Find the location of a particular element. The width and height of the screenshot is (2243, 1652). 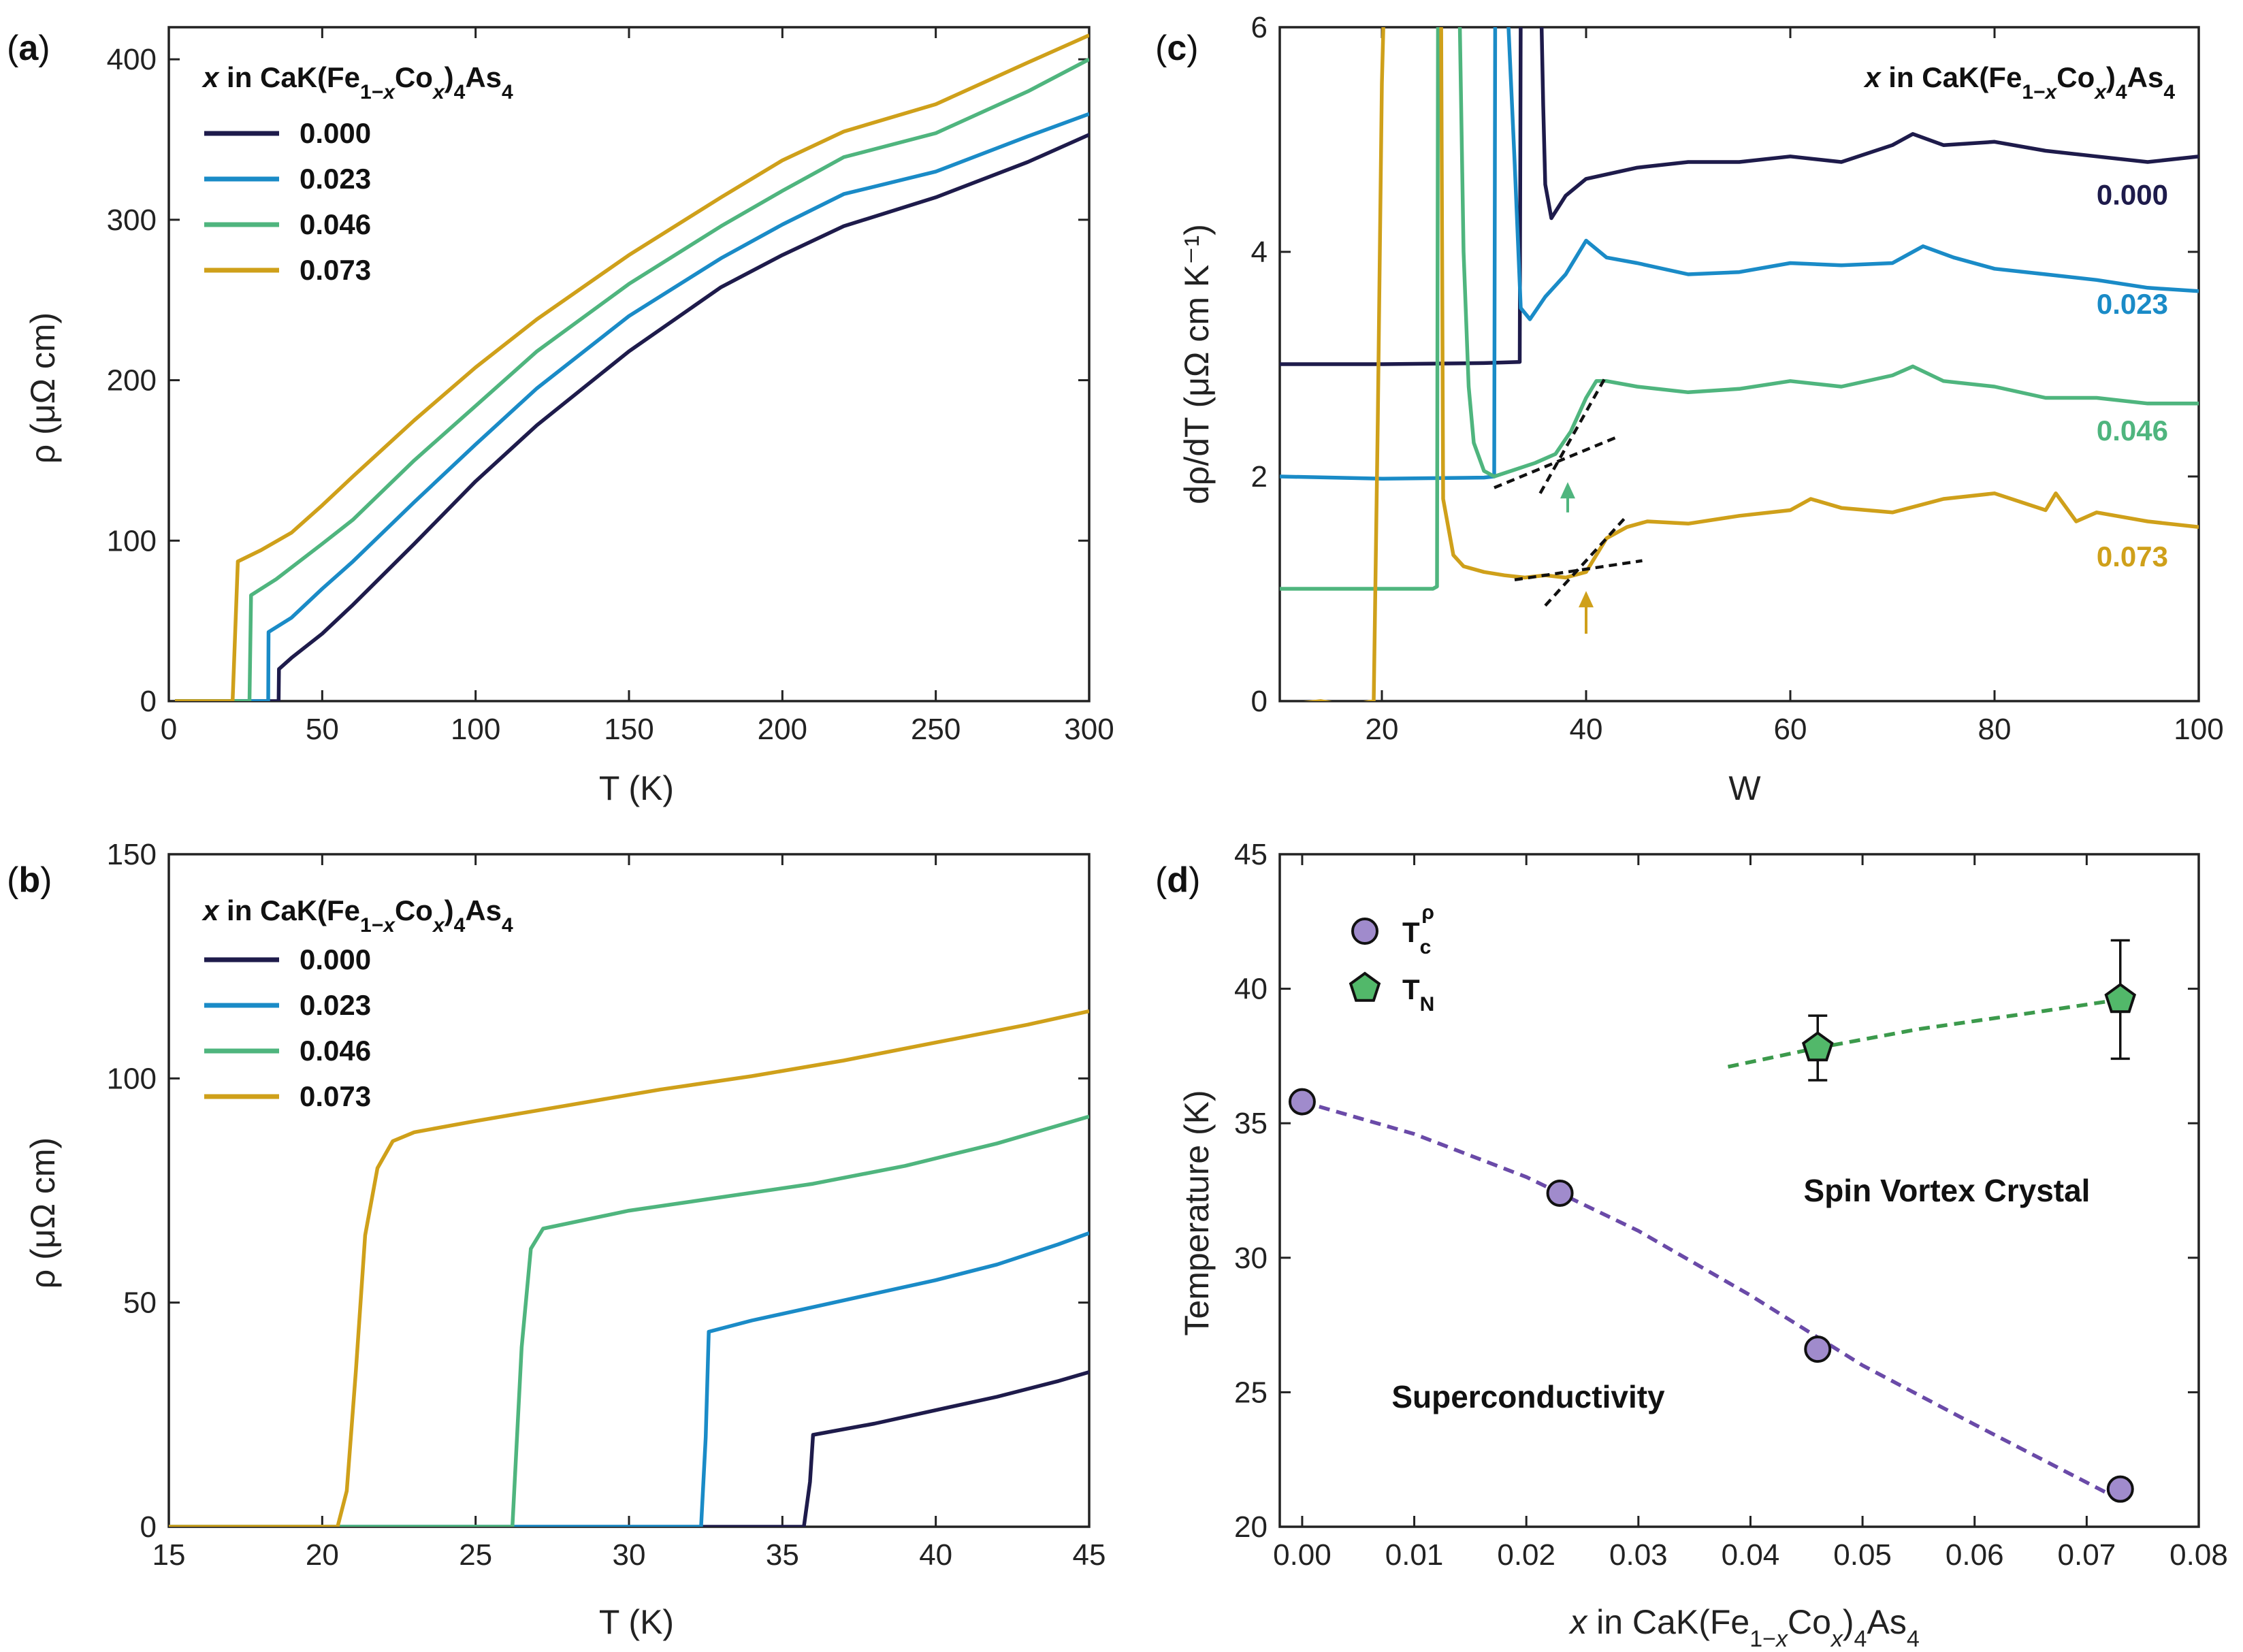

x-tick-label: 50 is located at coordinates (322, 729).